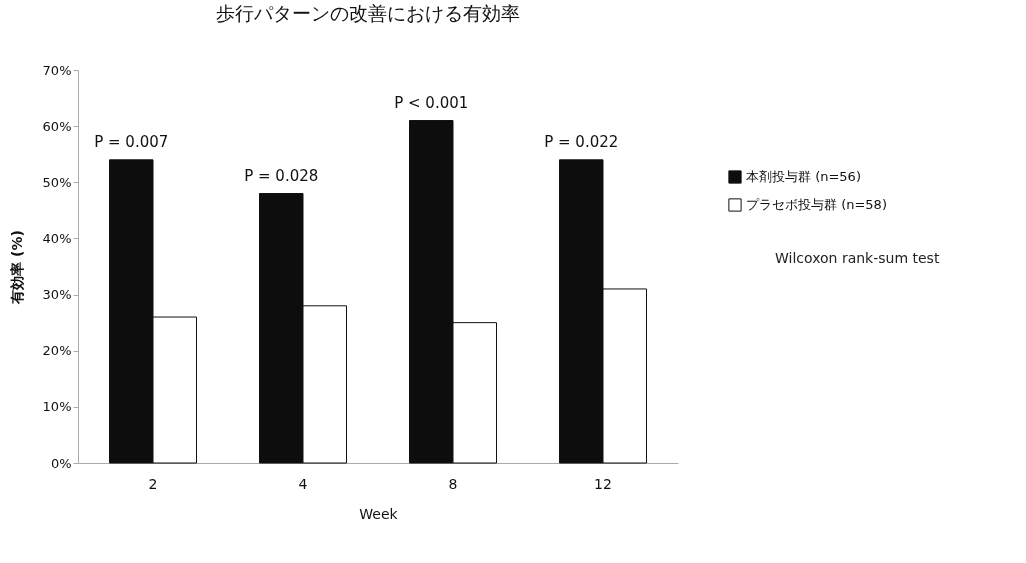 The width and height of the screenshot is (1026, 563). Describe the element at coordinates (57, 351) in the screenshot. I see `y-tick-label: 20%` at that location.